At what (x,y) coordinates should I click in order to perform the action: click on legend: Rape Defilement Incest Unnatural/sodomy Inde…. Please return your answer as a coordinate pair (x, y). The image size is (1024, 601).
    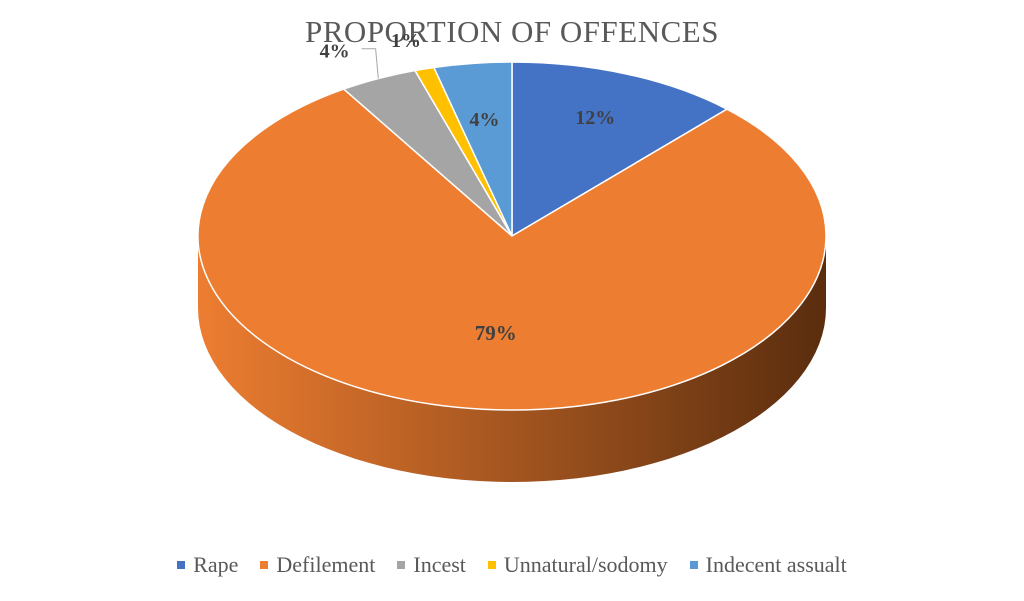
    Looking at the image, I should click on (512, 565).